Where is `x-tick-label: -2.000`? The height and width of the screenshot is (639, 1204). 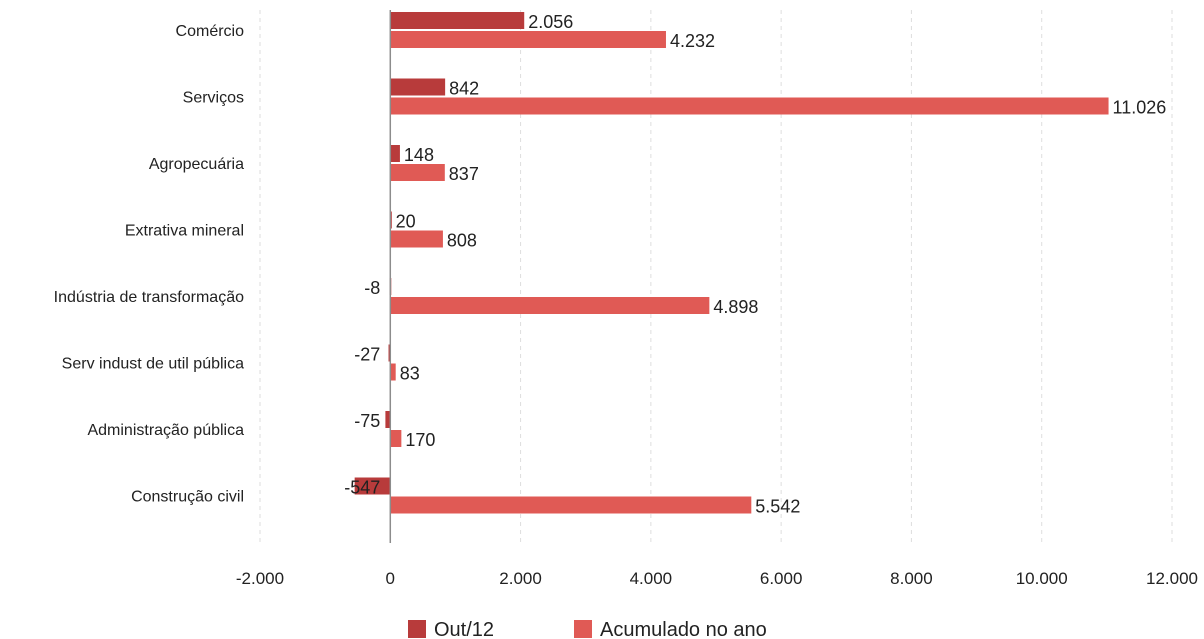 x-tick-label: -2.000 is located at coordinates (260, 578).